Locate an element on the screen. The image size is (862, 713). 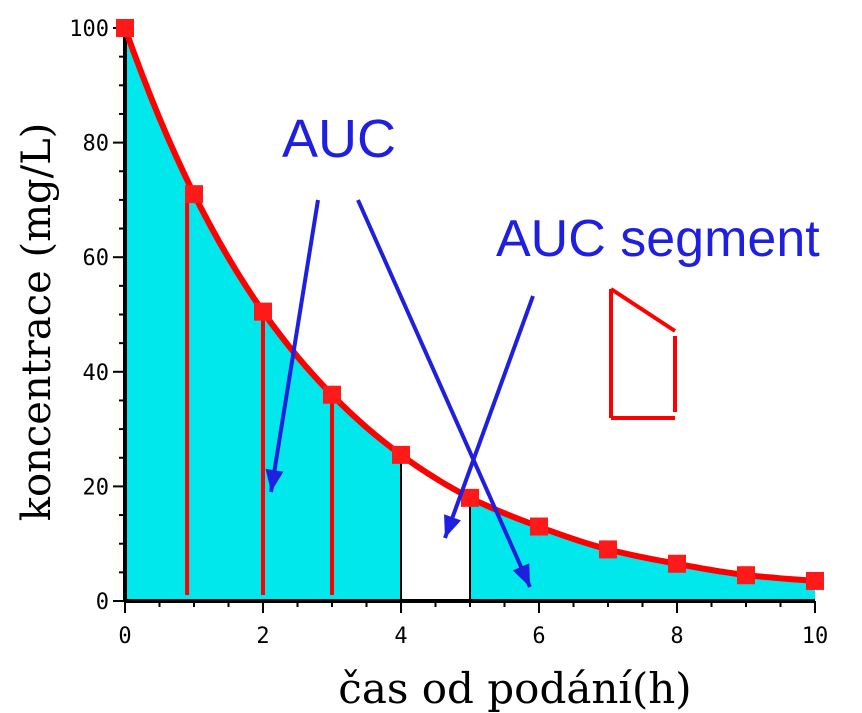
y-axis-label: koncentrace (mg/L) is located at coordinates (37, 322).